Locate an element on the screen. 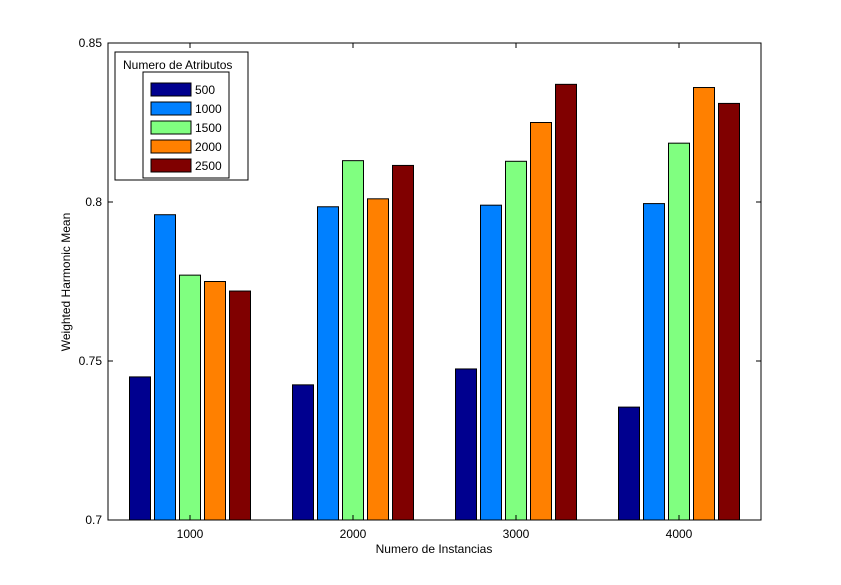  bar-500-2000 is located at coordinates (303, 452).